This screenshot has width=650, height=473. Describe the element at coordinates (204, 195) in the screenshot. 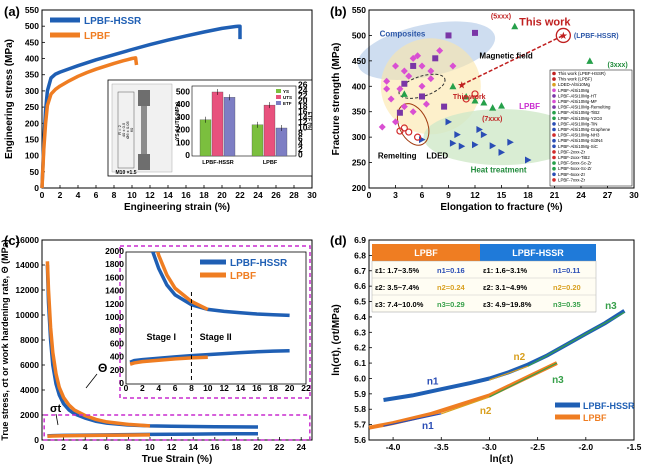

I see `x-tick-label: 18` at that location.